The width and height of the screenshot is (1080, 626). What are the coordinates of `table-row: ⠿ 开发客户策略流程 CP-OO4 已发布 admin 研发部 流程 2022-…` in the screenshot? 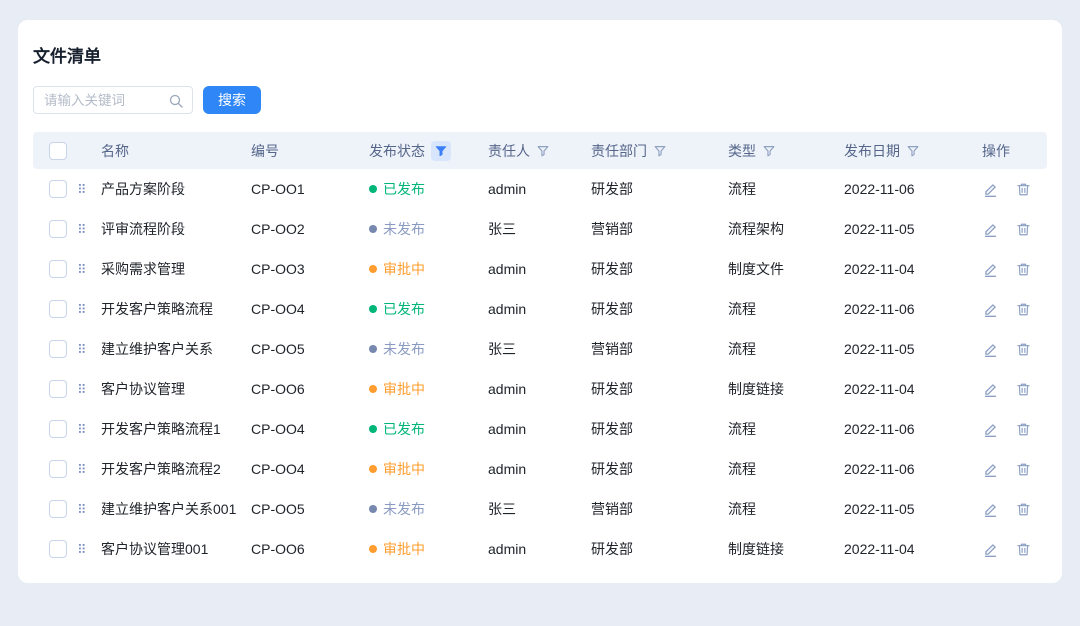 It's located at (540, 309).